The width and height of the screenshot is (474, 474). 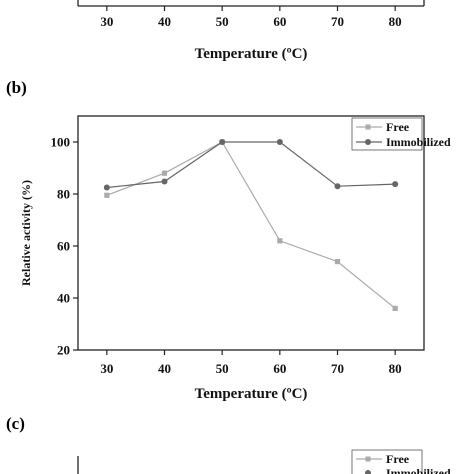 What do you see at coordinates (63, 350) in the screenshot?
I see `chart-b-y-tick-label: 20` at bounding box center [63, 350].